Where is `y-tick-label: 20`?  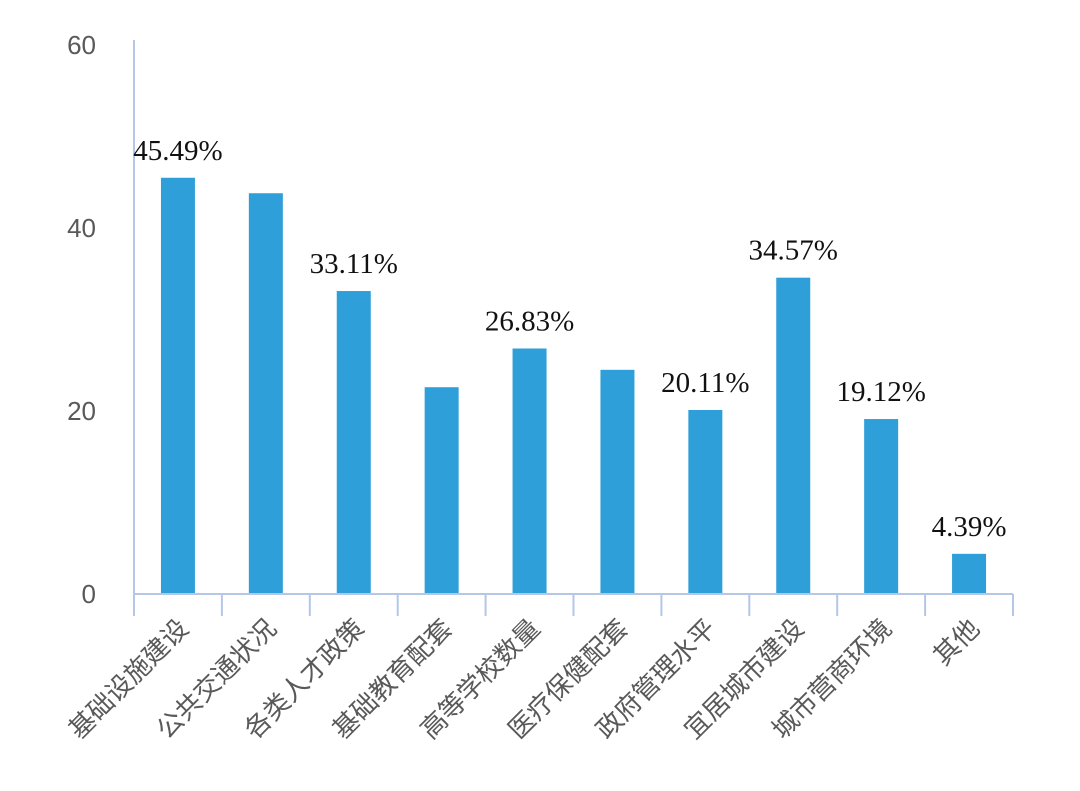 y-tick-label: 20 is located at coordinates (81, 411).